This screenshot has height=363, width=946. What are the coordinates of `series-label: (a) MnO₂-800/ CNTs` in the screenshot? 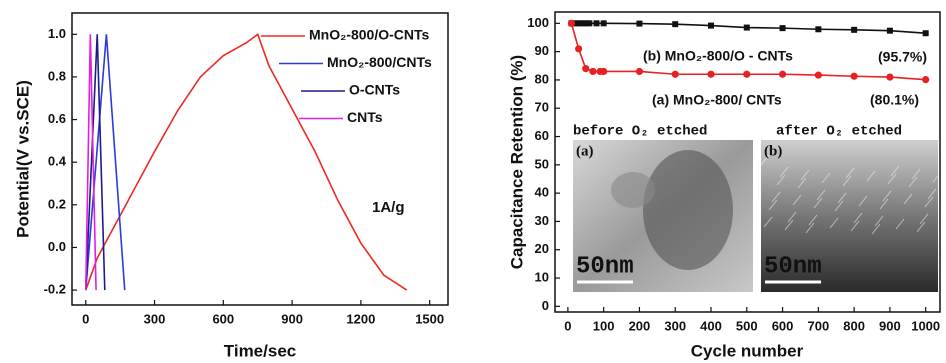 It's located at (717, 100).